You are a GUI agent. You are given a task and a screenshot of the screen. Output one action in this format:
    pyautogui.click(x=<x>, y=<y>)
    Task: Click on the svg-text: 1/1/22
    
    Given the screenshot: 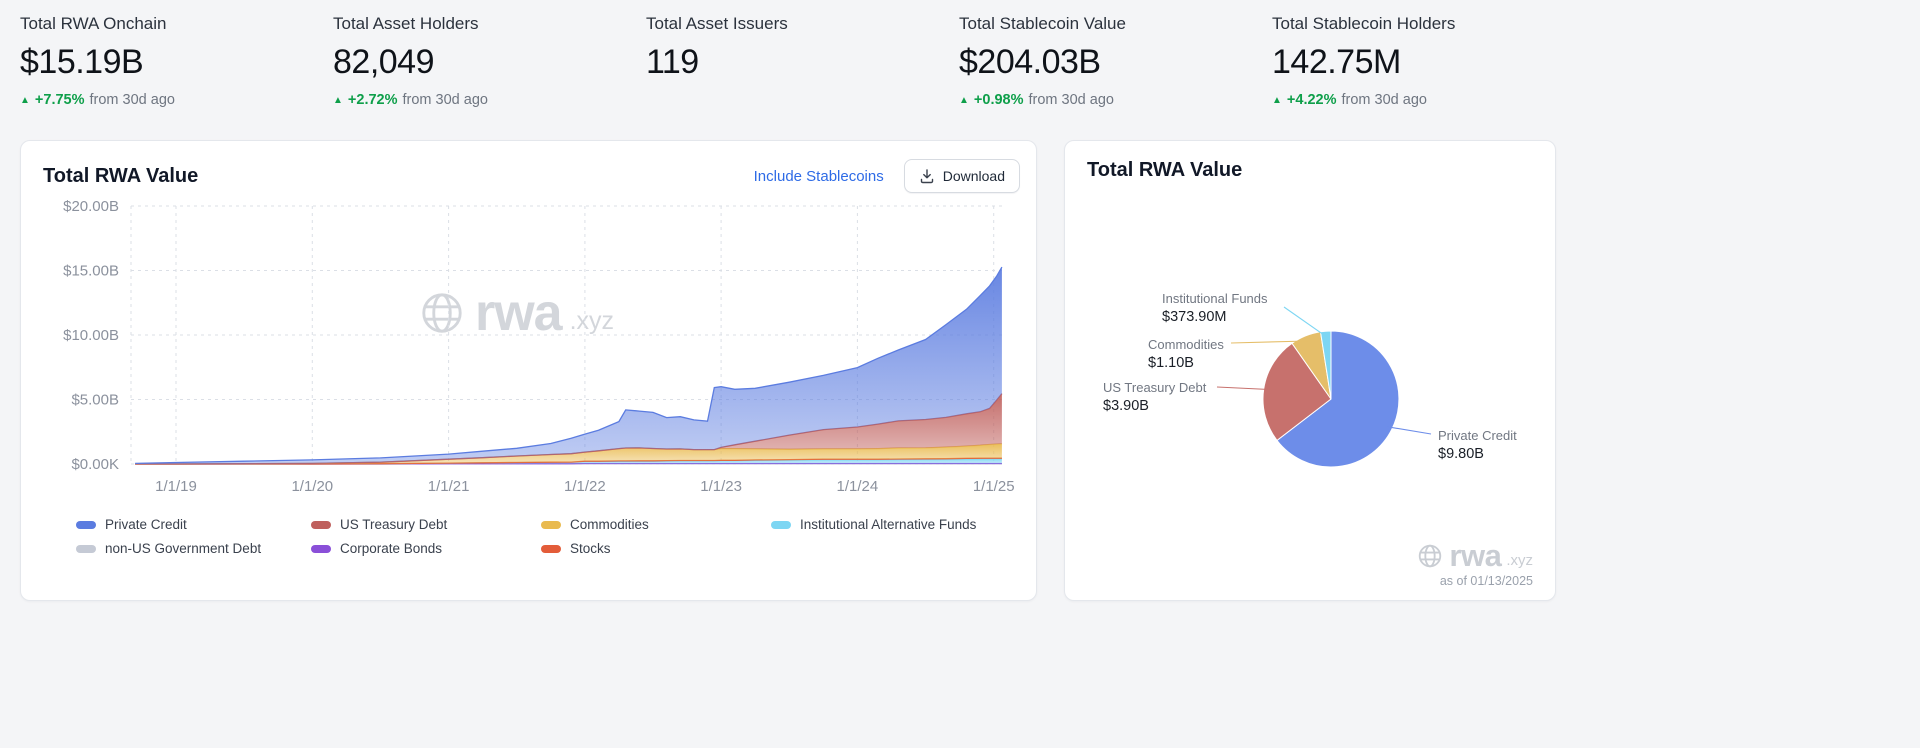 What is the action you would take?
    pyautogui.click(x=585, y=486)
    